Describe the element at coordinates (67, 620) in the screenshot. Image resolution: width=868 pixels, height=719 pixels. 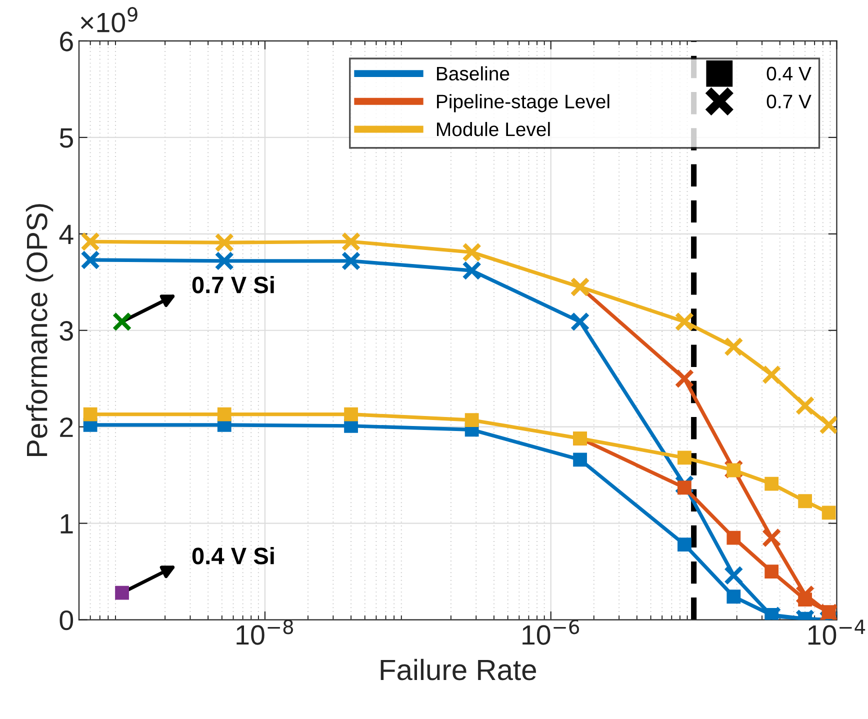
I see `y-tick-label: 0` at that location.